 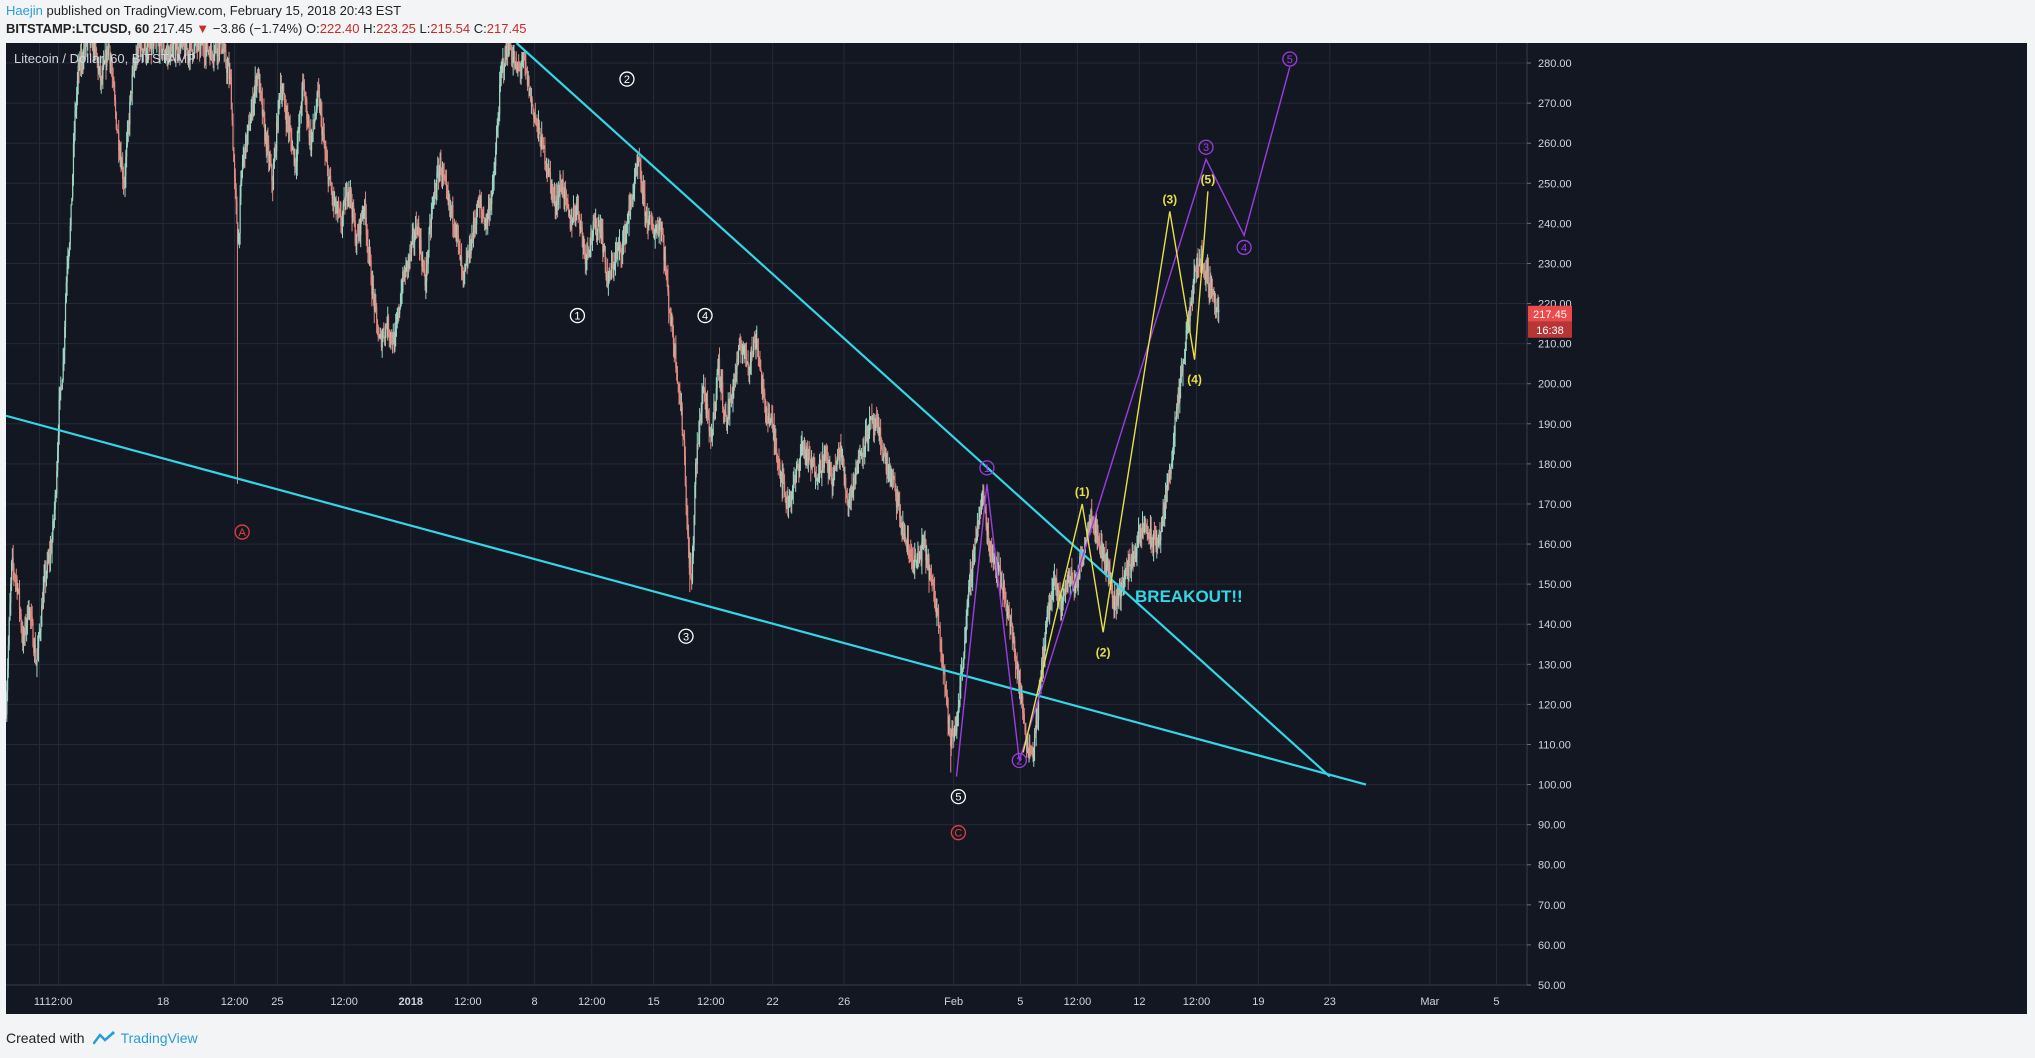 What do you see at coordinates (24, 10) in the screenshot?
I see `author-name: Haejin` at bounding box center [24, 10].